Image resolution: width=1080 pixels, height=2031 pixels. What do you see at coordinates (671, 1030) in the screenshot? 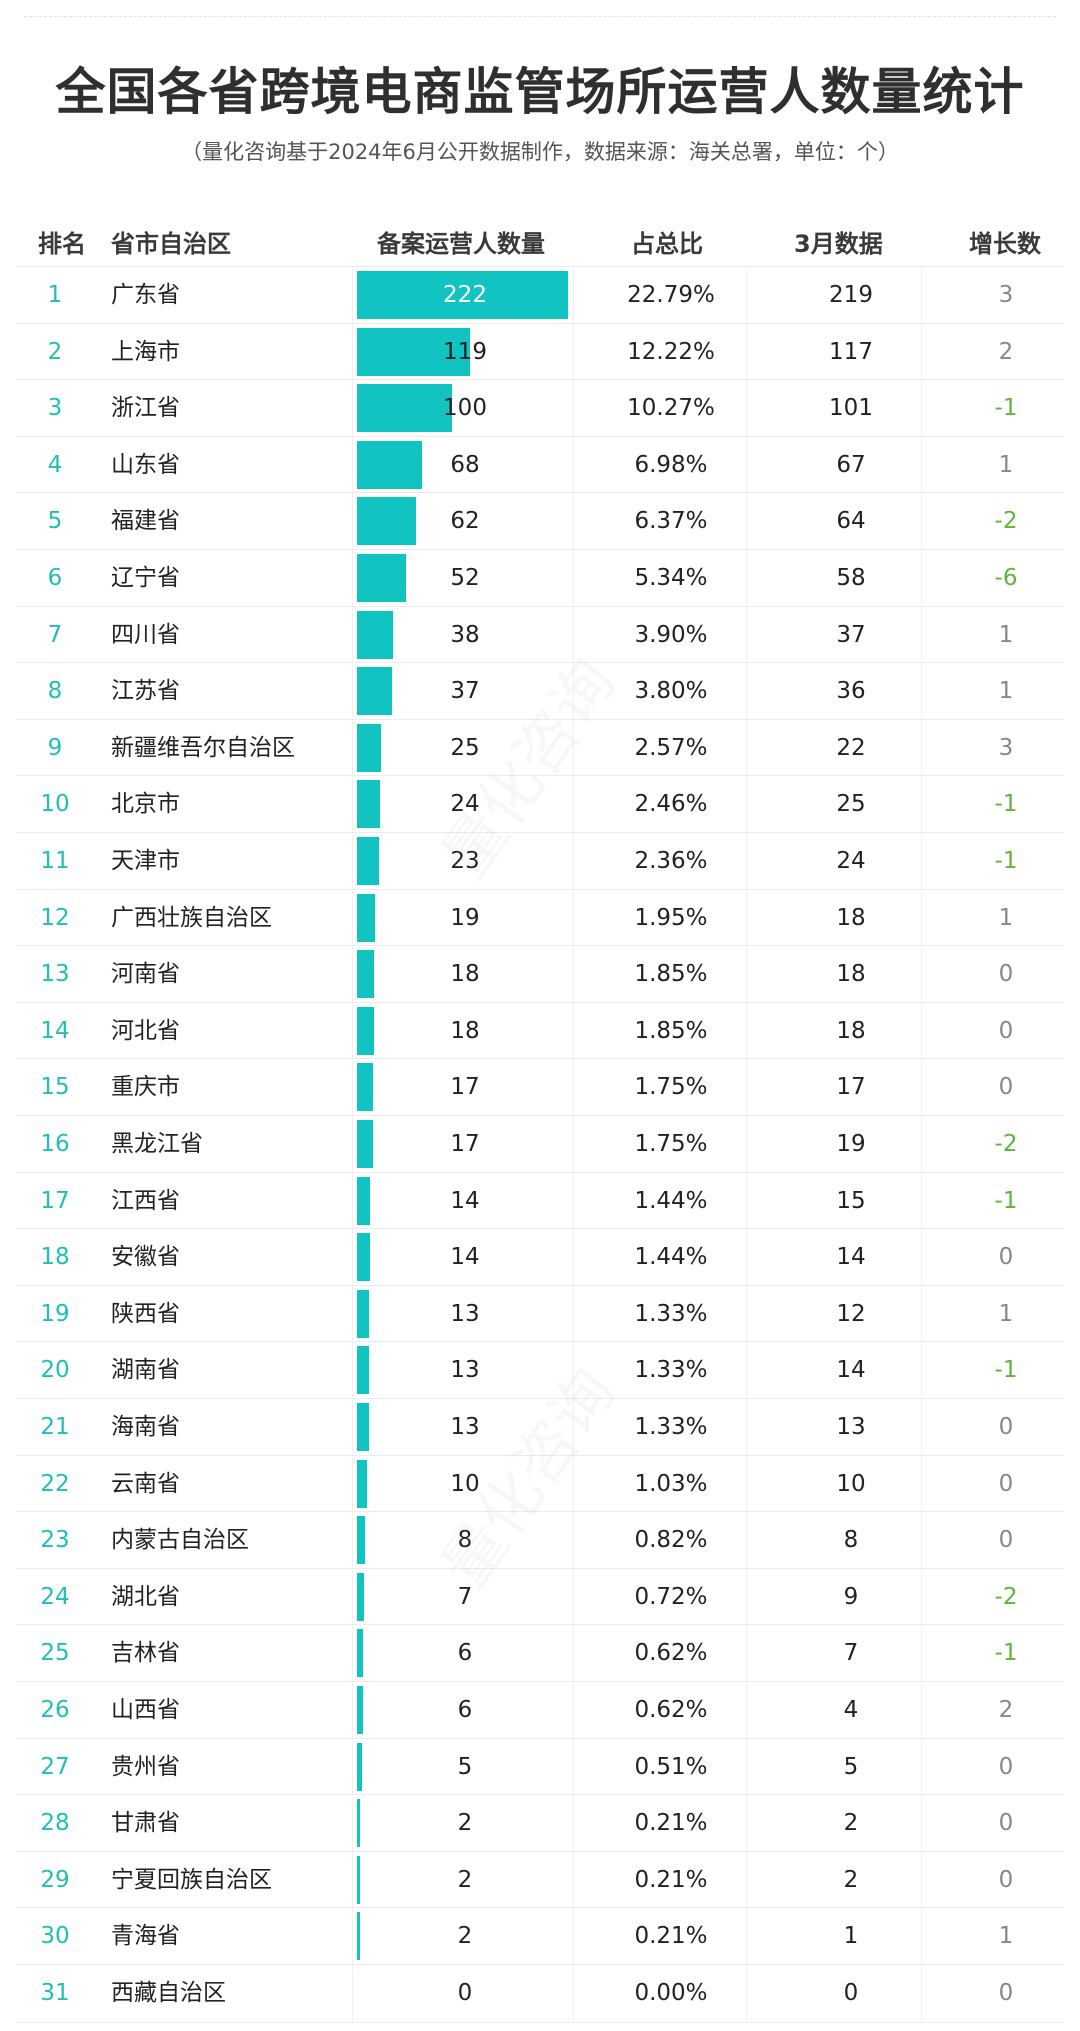
I see `share-cell: 1.85%` at bounding box center [671, 1030].